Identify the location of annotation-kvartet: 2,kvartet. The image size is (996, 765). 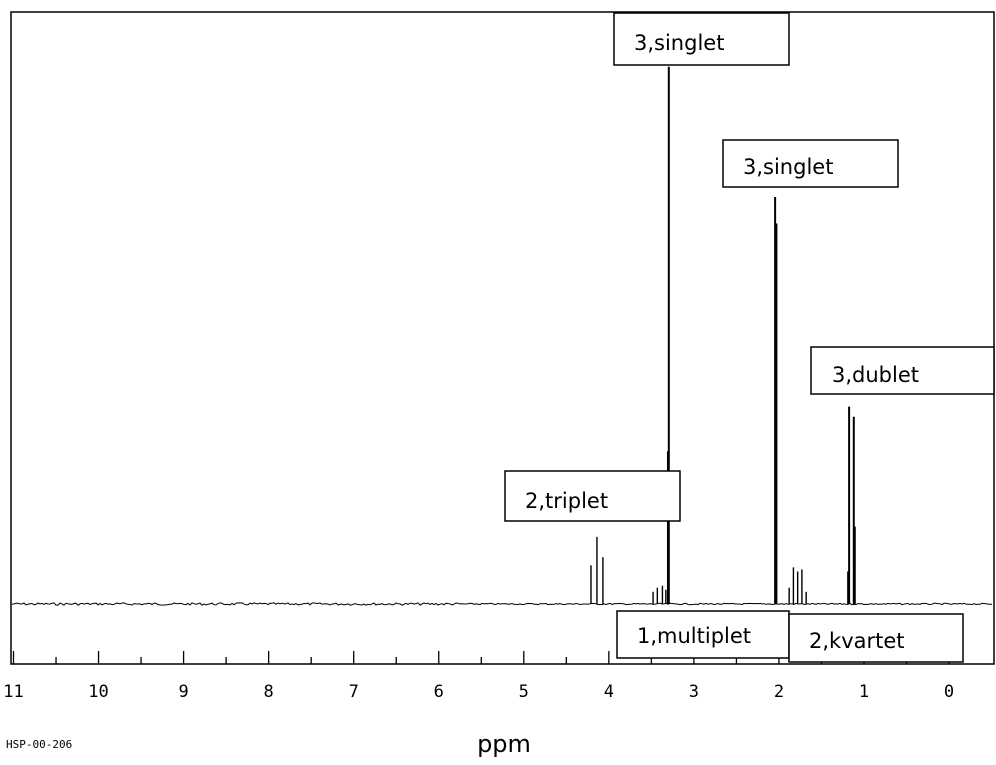
(876, 638).